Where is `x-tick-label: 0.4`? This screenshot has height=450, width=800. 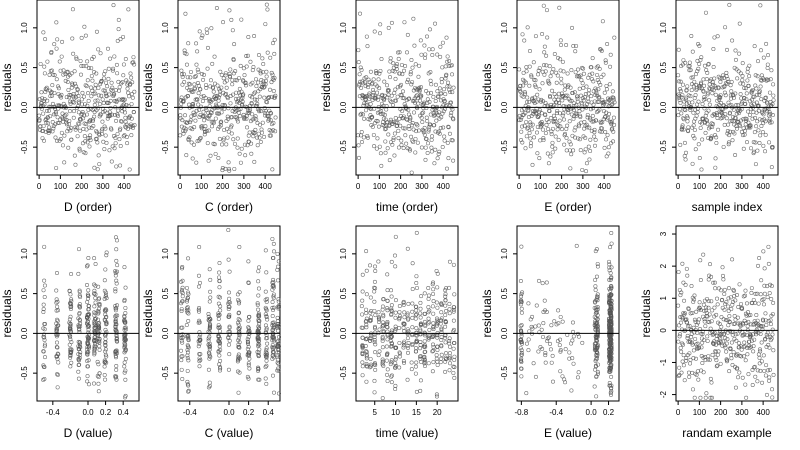
x-tick-label: 0.4 is located at coordinates (124, 412).